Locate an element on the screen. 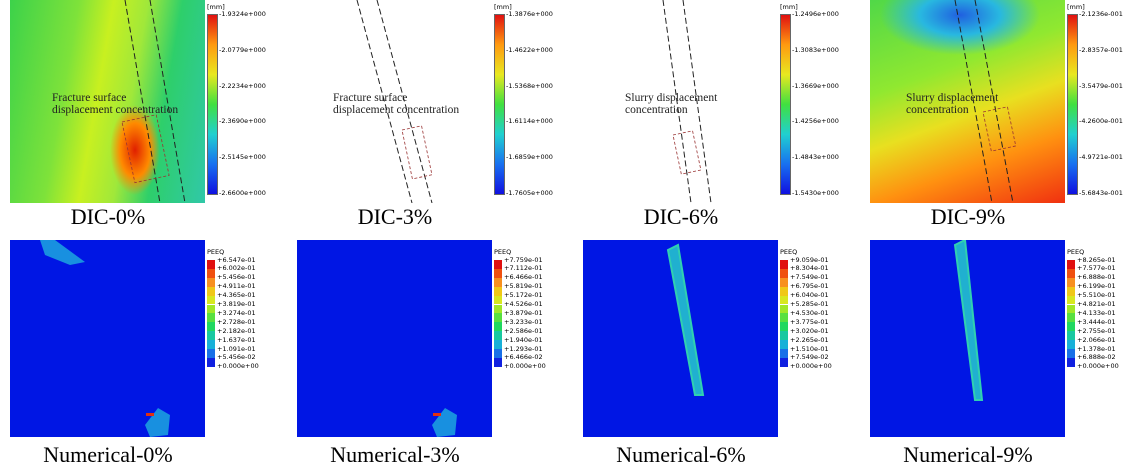 Image resolution: width=1134 pixels, height=471 pixels. colorbar is located at coordinates (785, 104).